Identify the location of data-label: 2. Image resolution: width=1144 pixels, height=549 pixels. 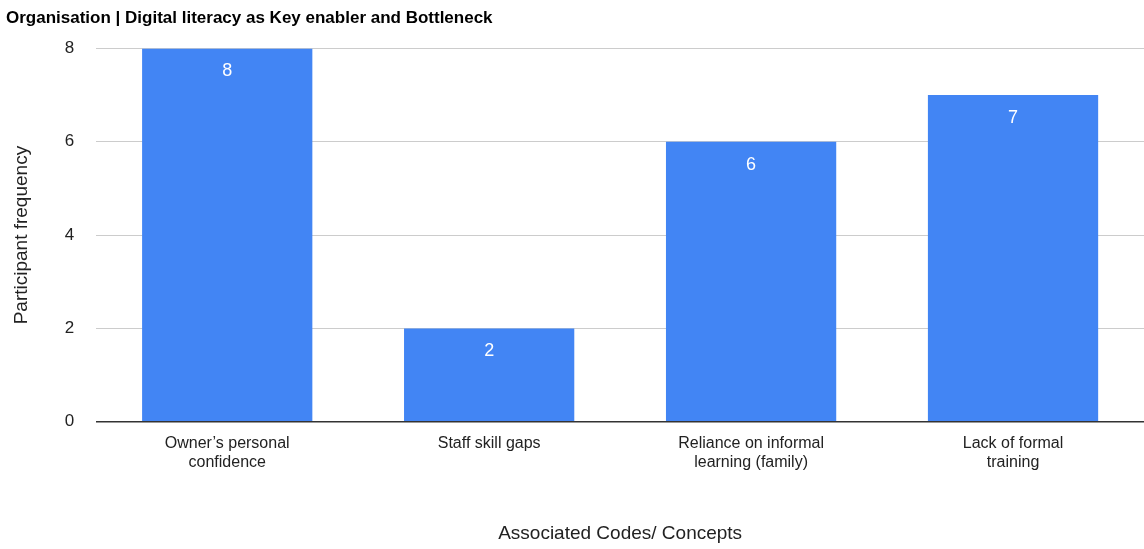
(489, 350).